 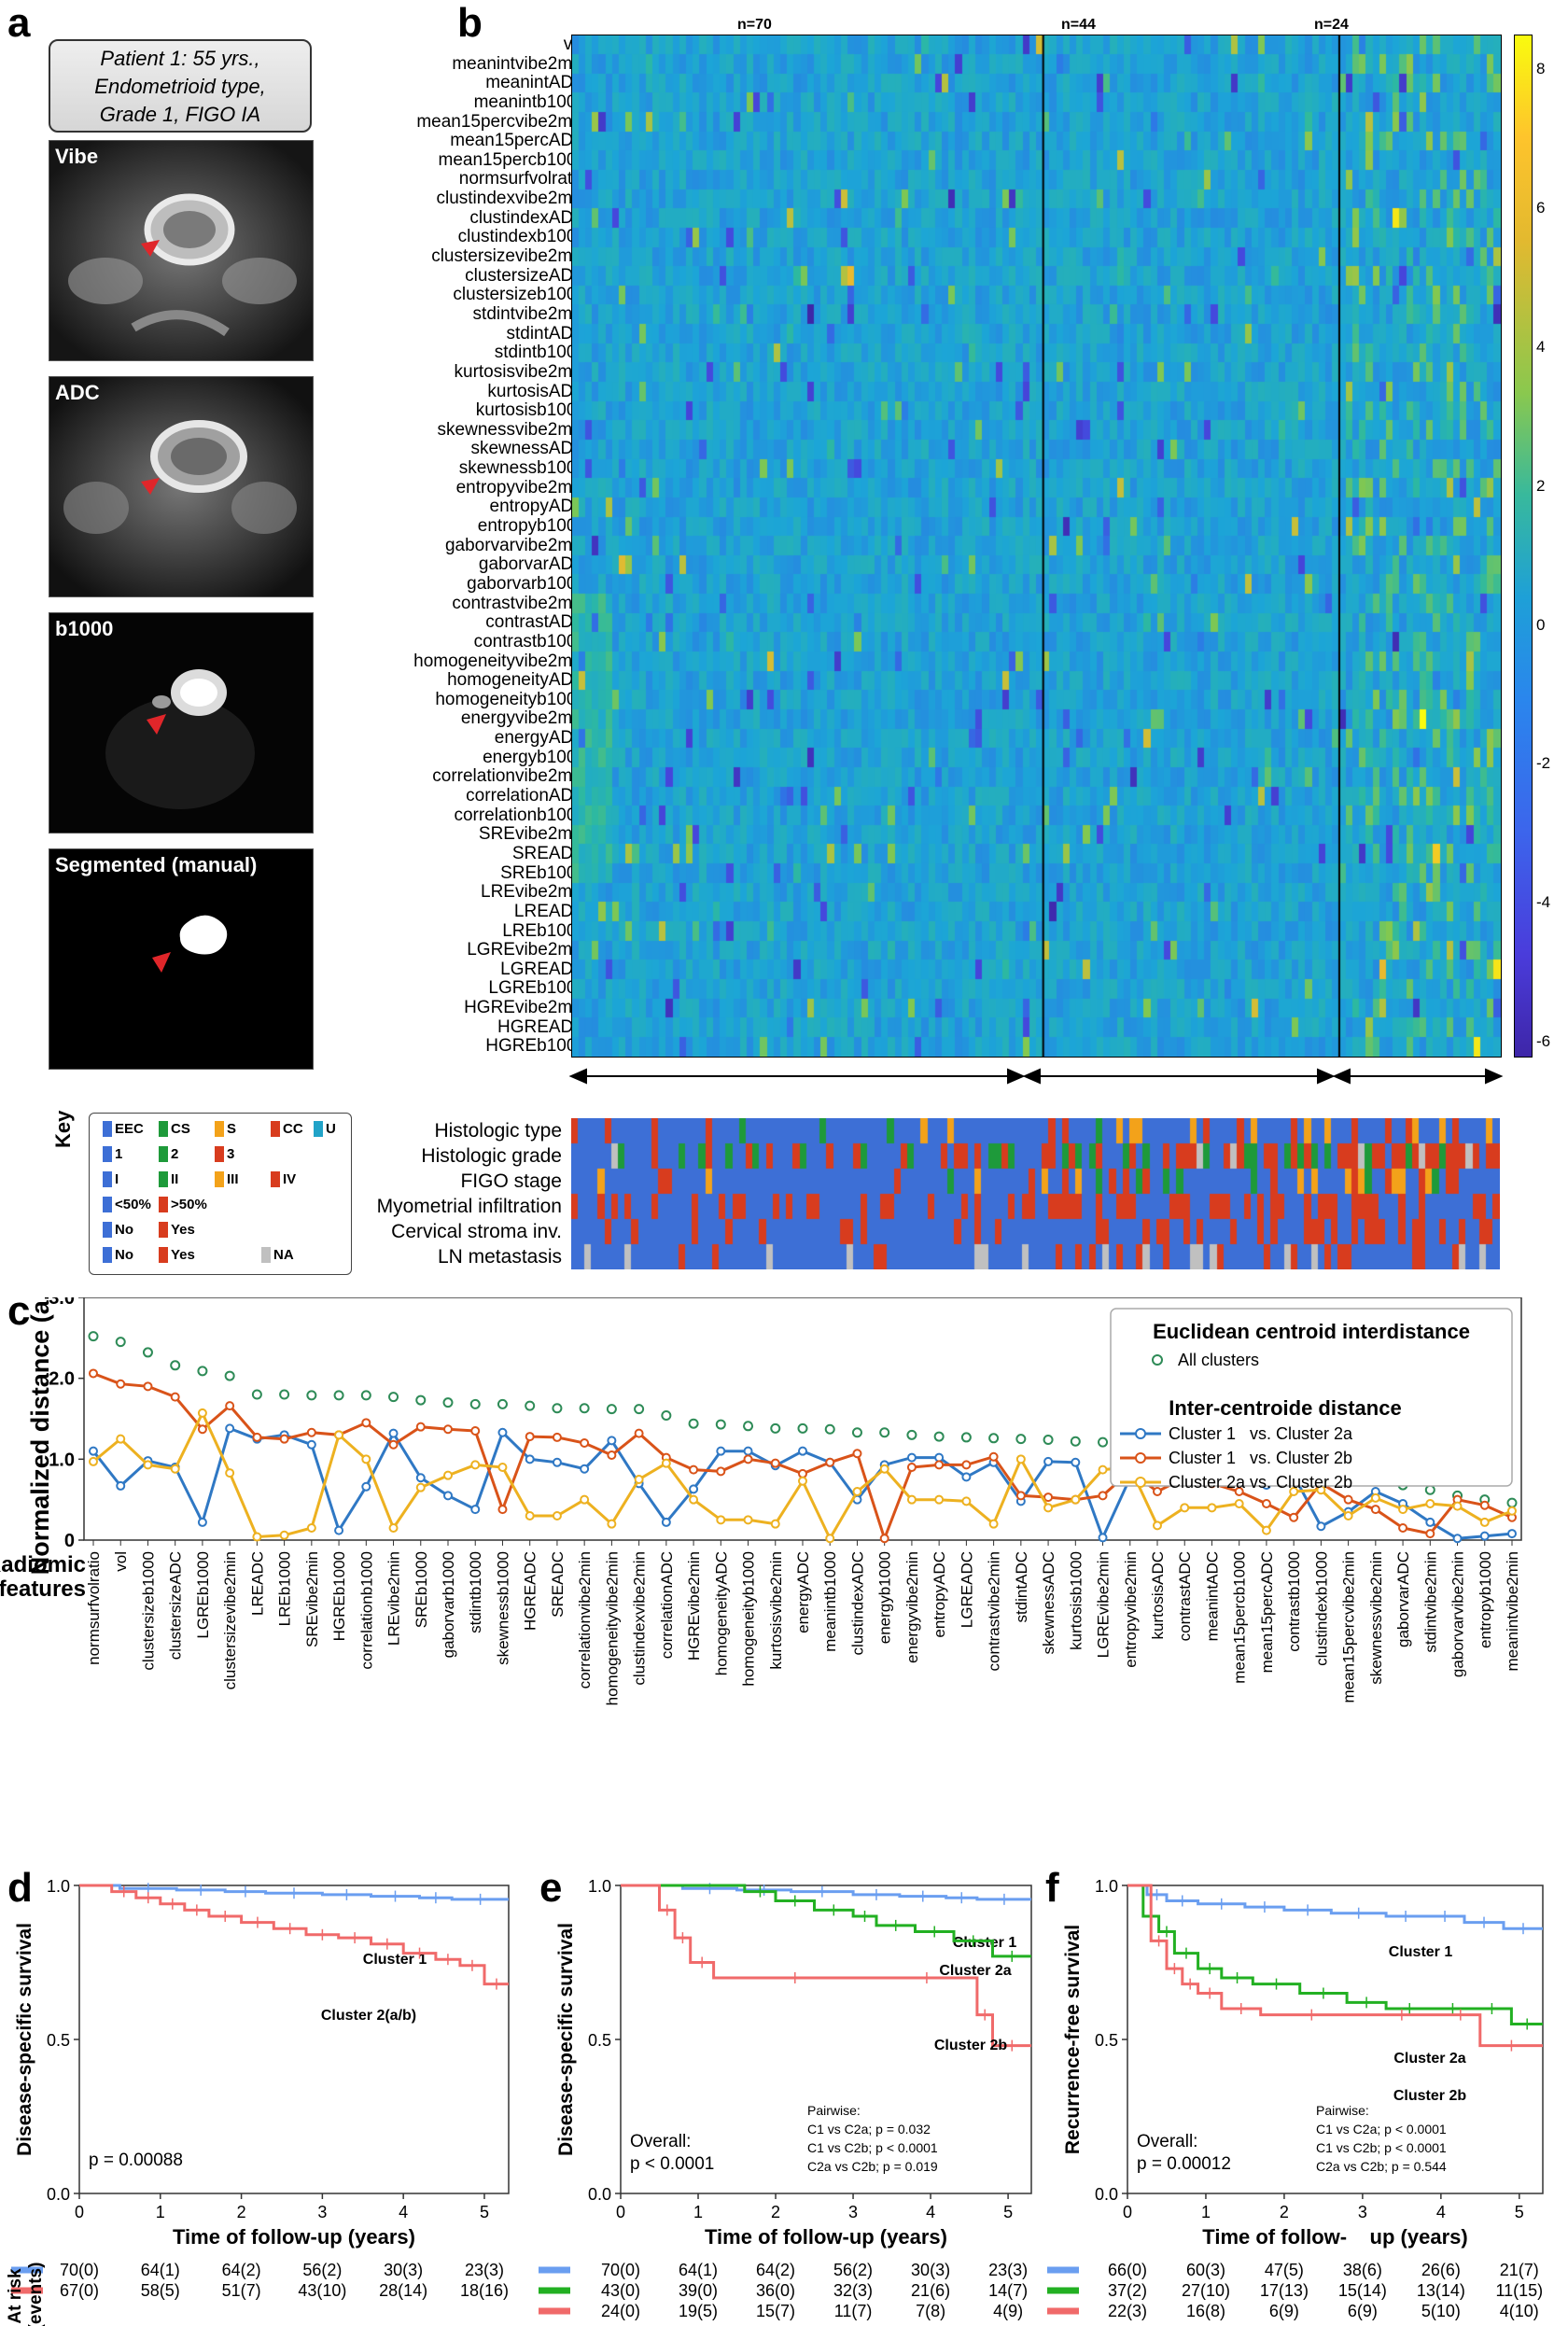 What do you see at coordinates (970, 2045) in the screenshot?
I see `curve-label: Cluster 2b` at bounding box center [970, 2045].